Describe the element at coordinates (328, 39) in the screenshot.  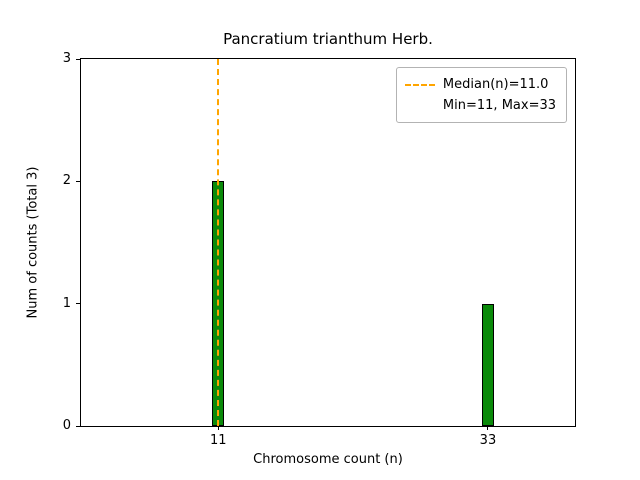
I see `chart-title: Pancratium trianthum Herb.` at that location.